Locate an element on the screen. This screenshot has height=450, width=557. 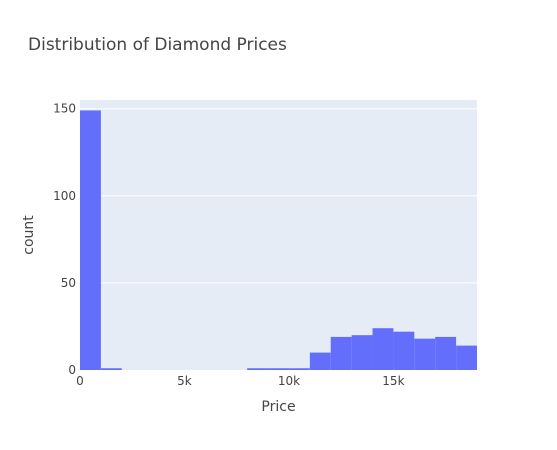
y-tick-label: 50 is located at coordinates (68, 283).